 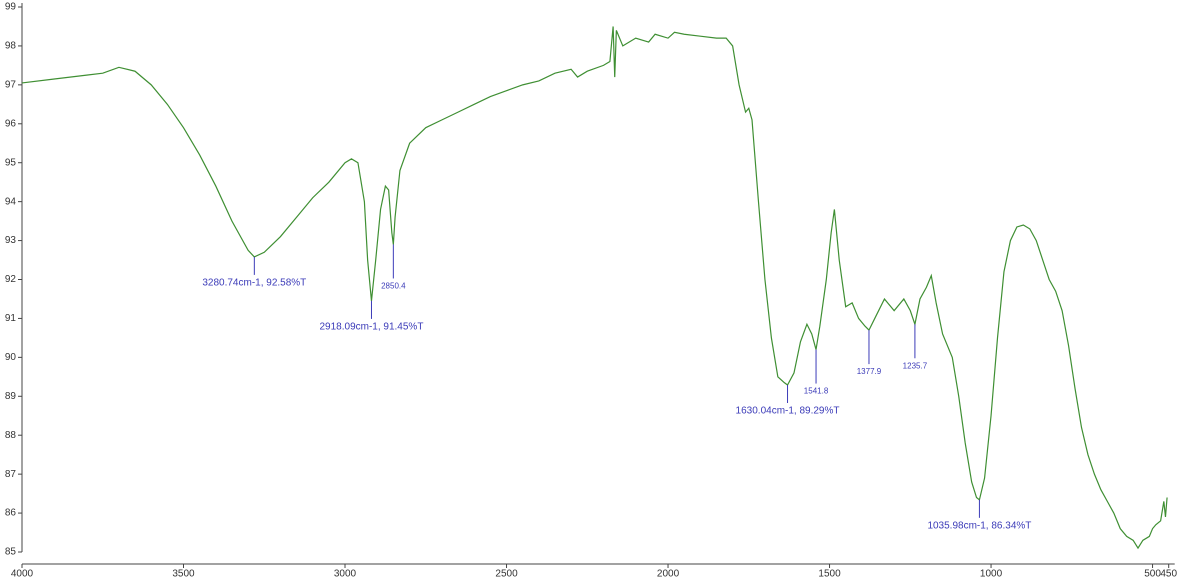 I want to click on y-tick-label: 95, so click(x=11, y=162).